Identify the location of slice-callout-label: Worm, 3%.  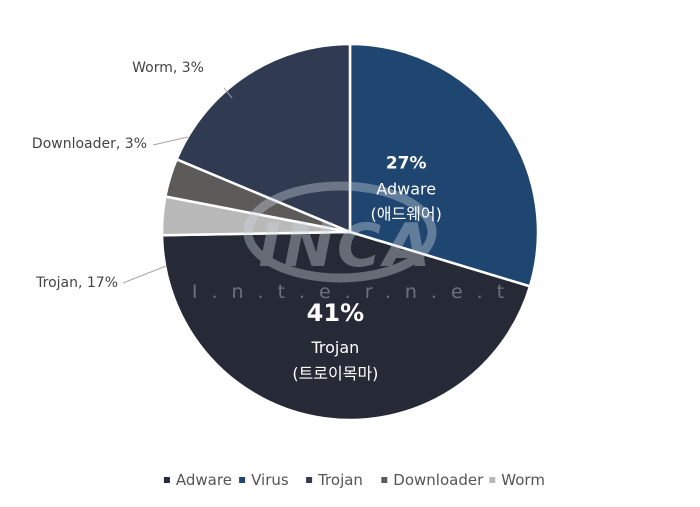
(168, 68).